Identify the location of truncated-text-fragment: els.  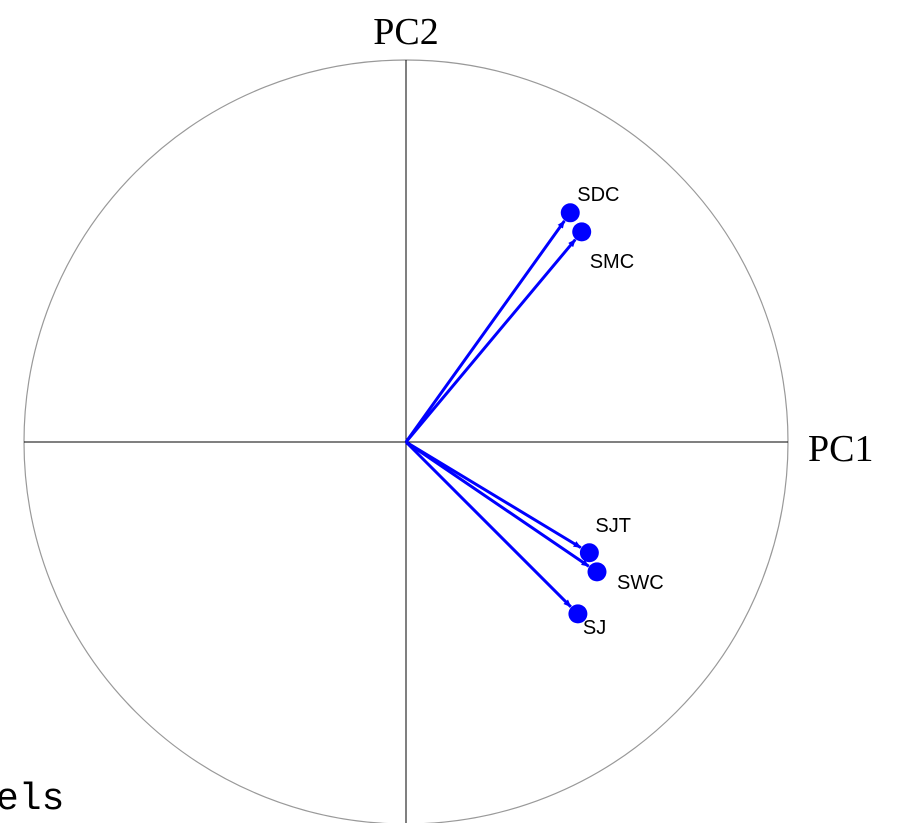
(32, 799).